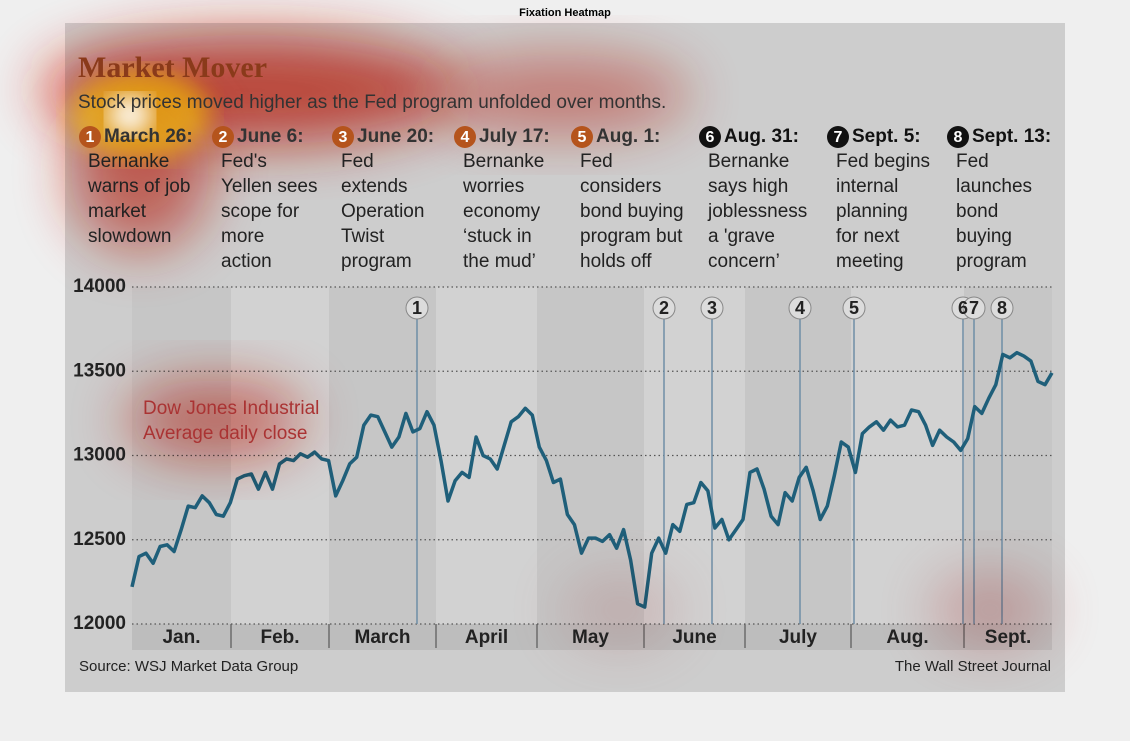  I want to click on event-marker: 1, so click(417, 308).